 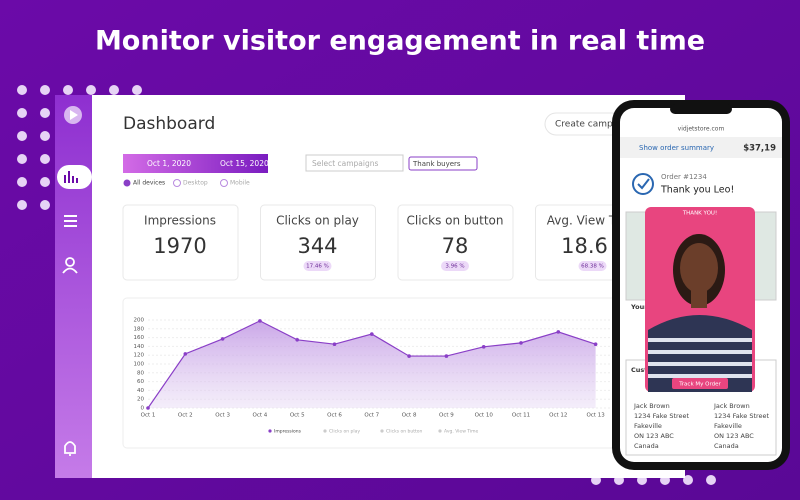 What do you see at coordinates (70, 262) in the screenshot?
I see `nav-user` at bounding box center [70, 262].